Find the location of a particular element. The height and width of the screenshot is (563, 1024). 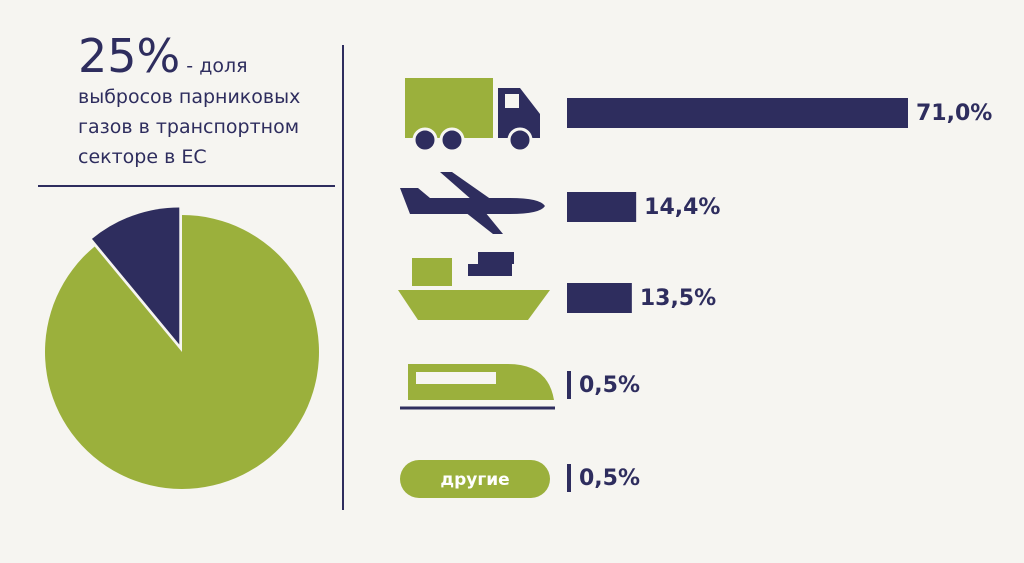

train-icon is located at coordinates (477, 387).